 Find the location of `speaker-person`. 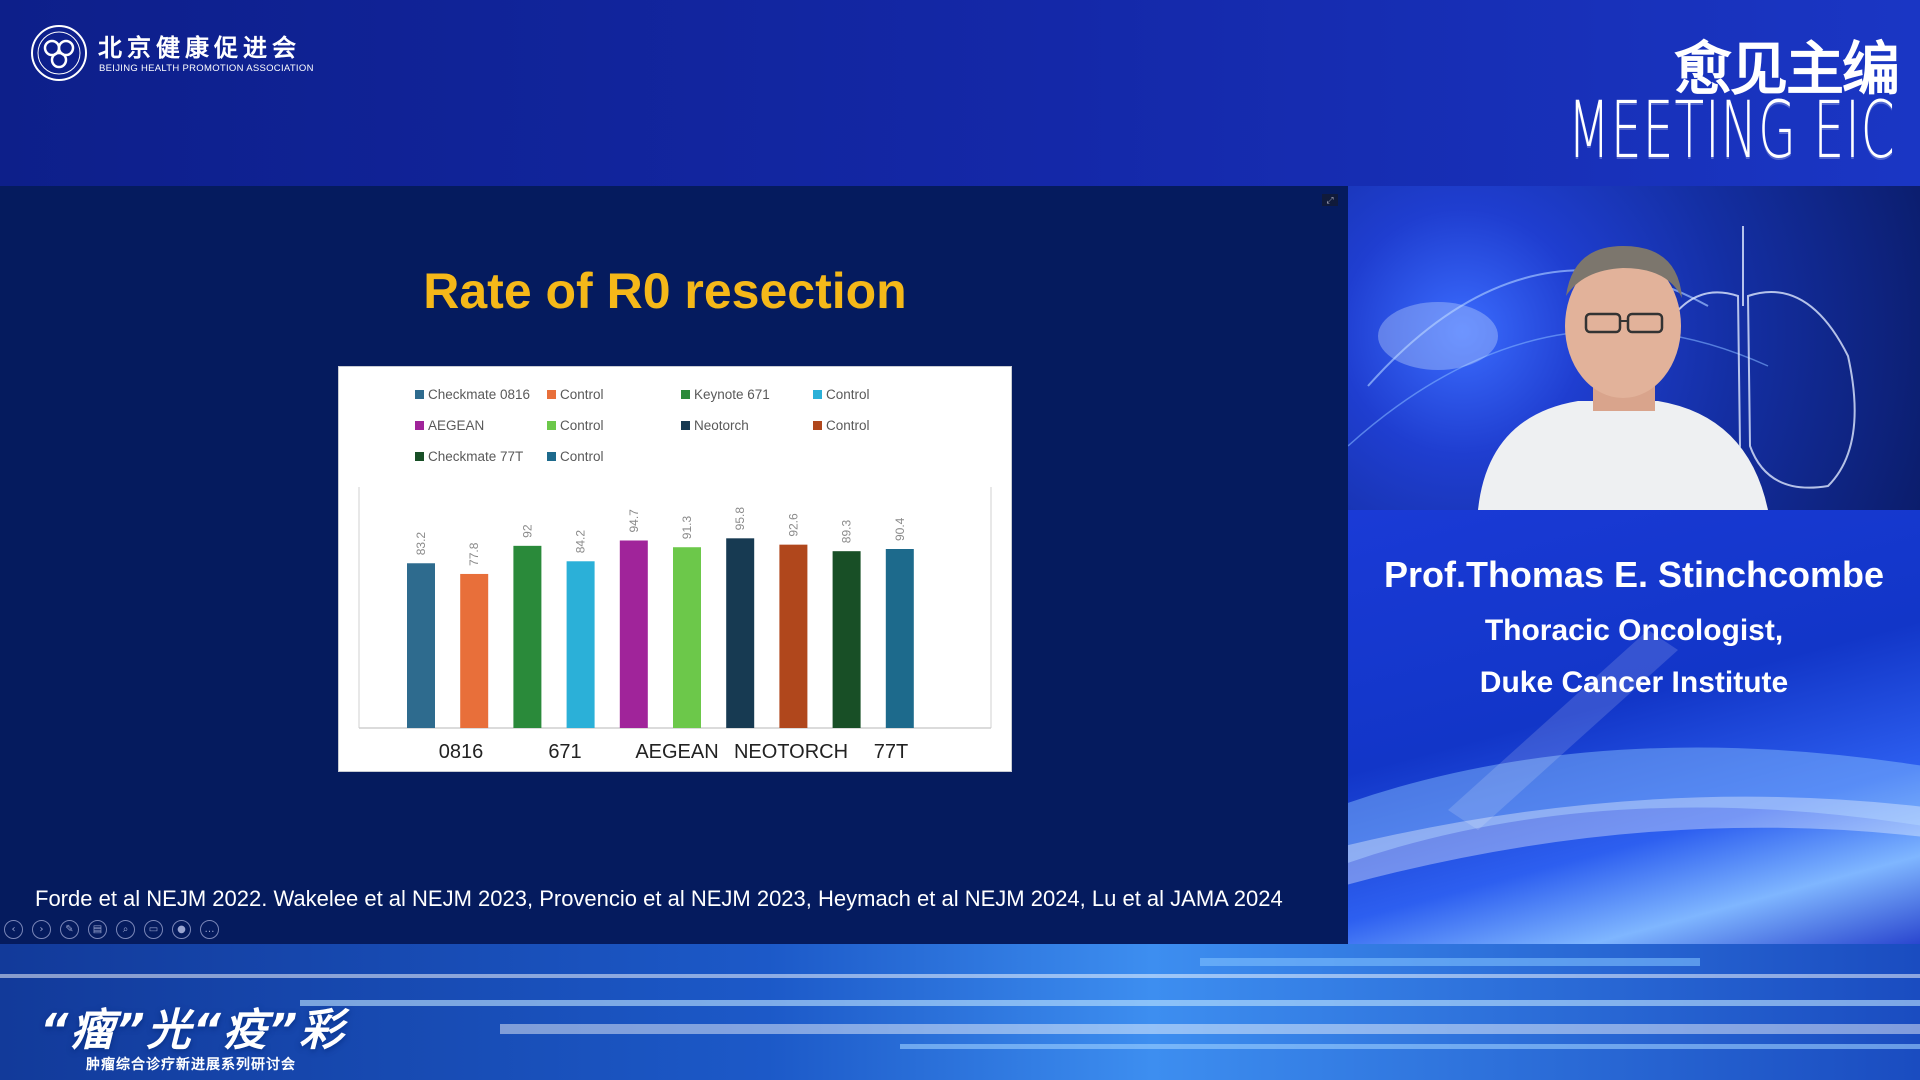

speaker-person is located at coordinates (1623, 378).